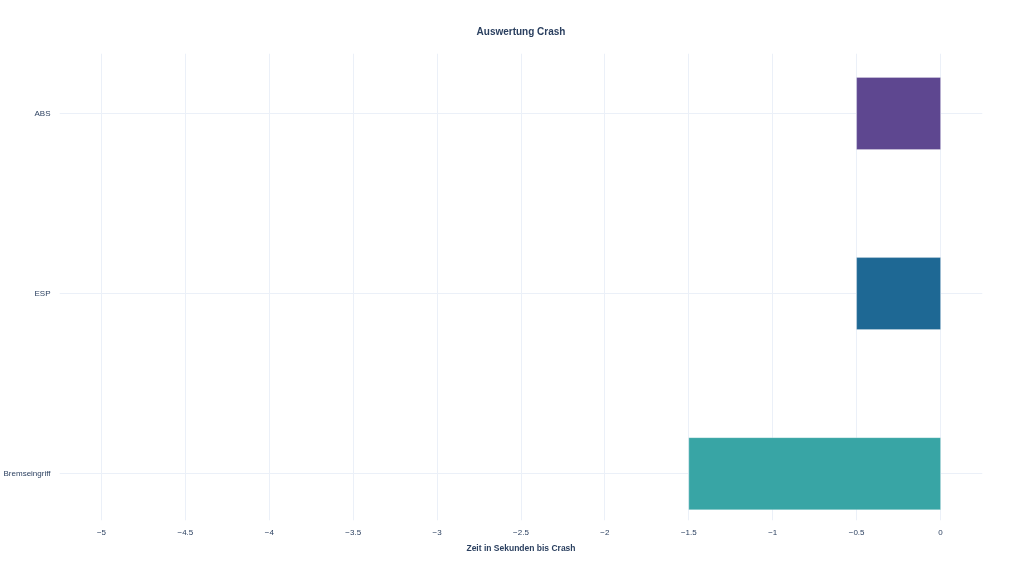  Describe the element at coordinates (437, 532) in the screenshot. I see `x-tick-label: −3` at that location.